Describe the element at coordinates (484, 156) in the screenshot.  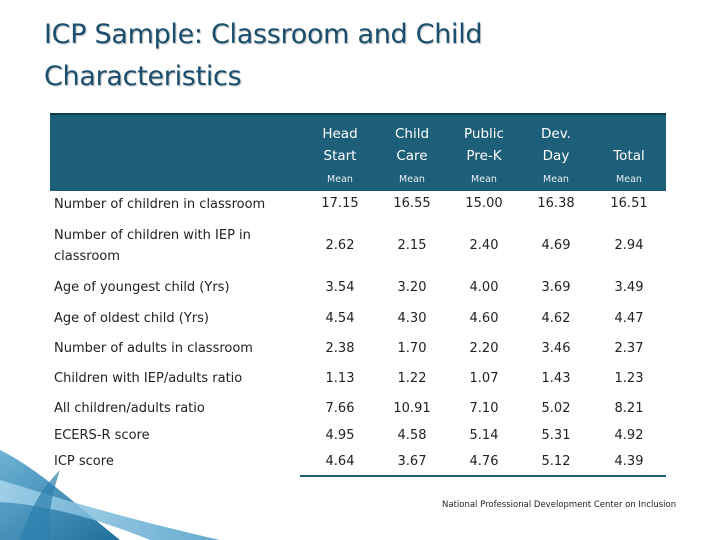
I see `column-header-line2: Pre-K` at that location.